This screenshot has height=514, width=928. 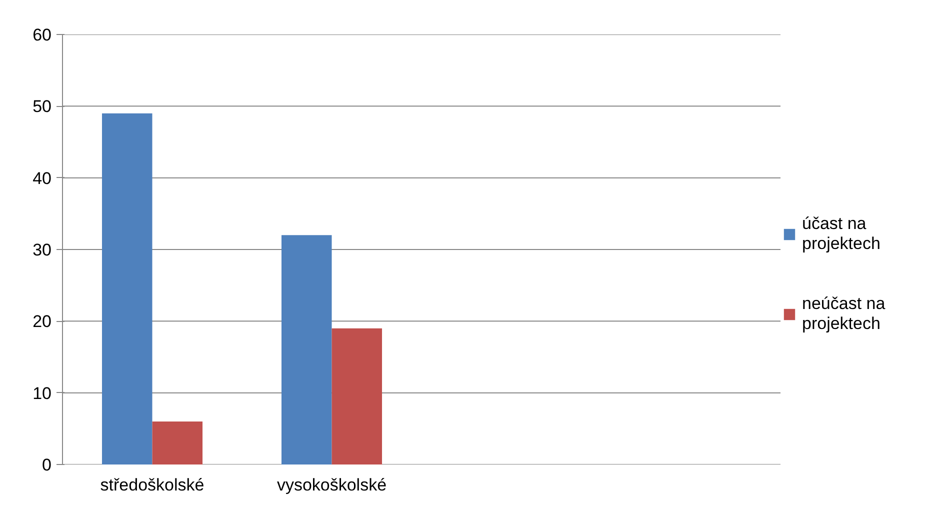 I want to click on y-tick-label: 50, so click(x=42, y=106).